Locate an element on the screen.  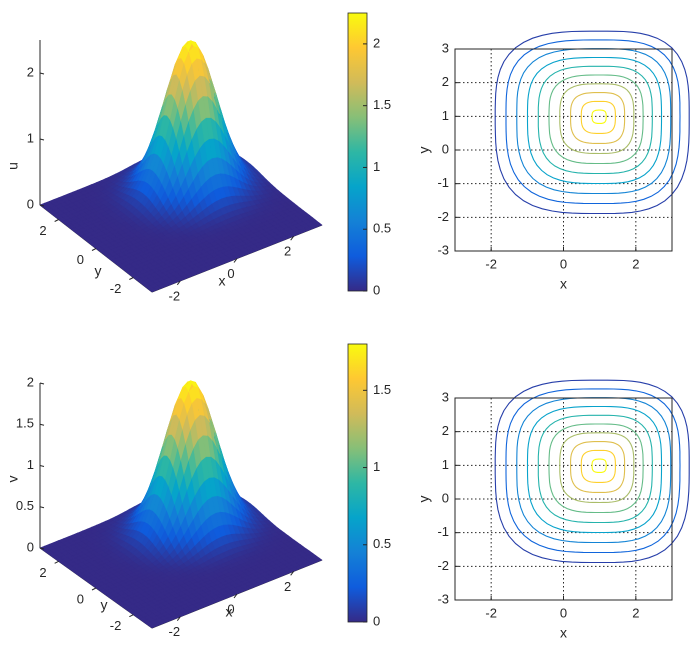
contour-lines is located at coordinates (592, 471).